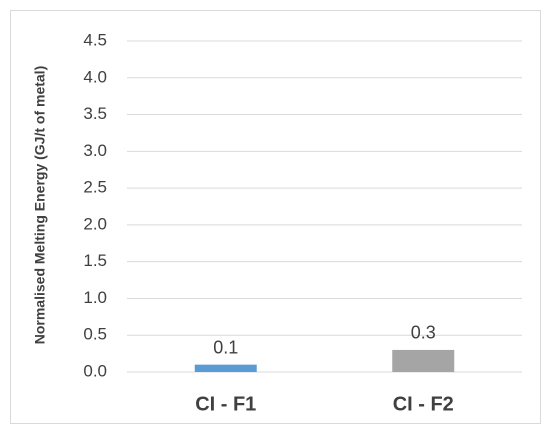 The width and height of the screenshot is (550, 435). What do you see at coordinates (95, 113) in the screenshot?
I see `y-tick-label: 3.5` at bounding box center [95, 113].